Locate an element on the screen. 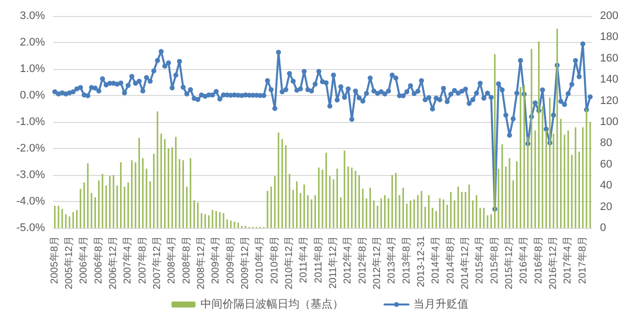 The height and width of the screenshot is (325, 640). y2-tick-label: 20 is located at coordinates (606, 206).